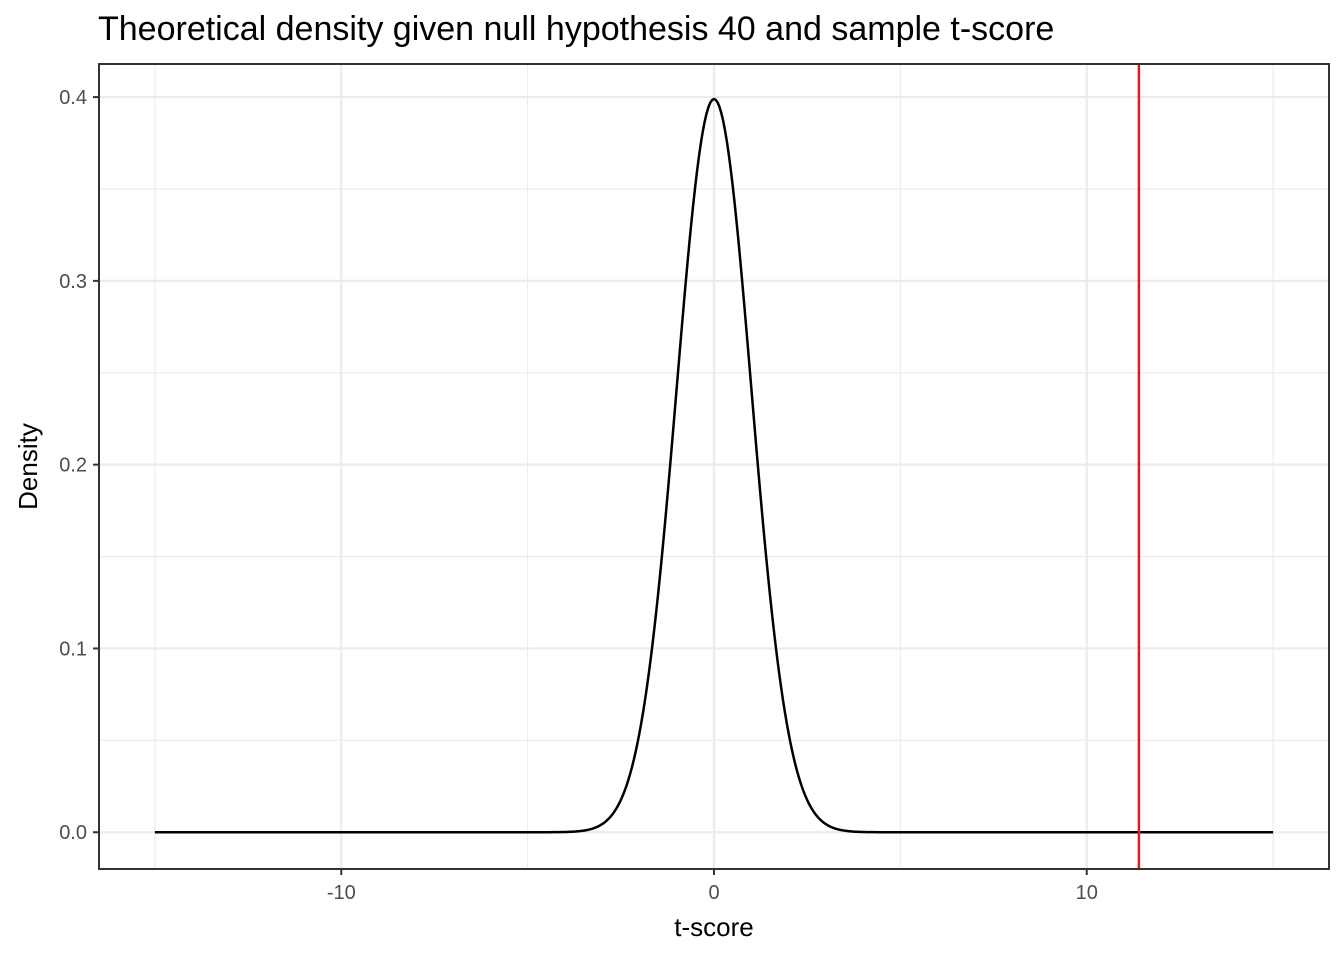  What do you see at coordinates (341, 893) in the screenshot?
I see `x-tick-label: -10` at bounding box center [341, 893].